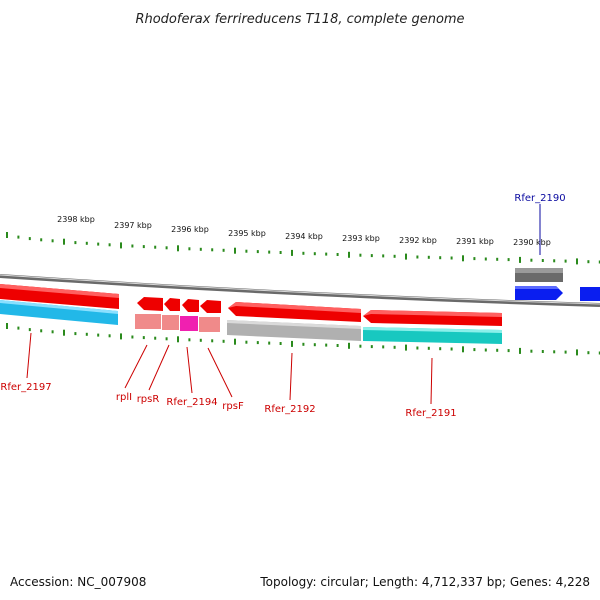 The width and height of the screenshot is (600, 600). I want to click on leader-rpsF, so click(220, 372).